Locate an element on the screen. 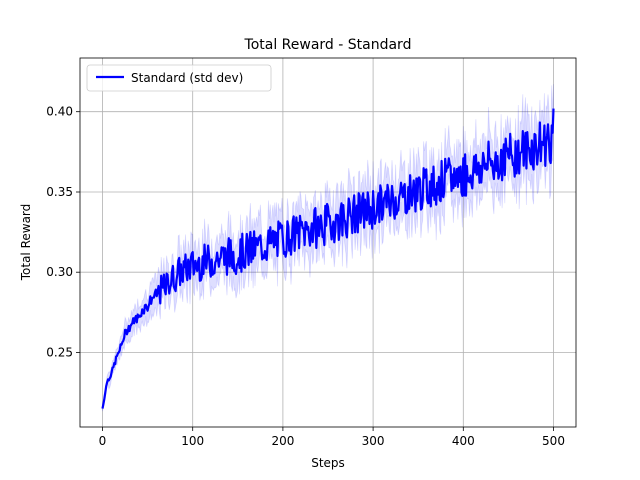 The height and width of the screenshot is (480, 640). legend: Standard (std dev) is located at coordinates (179, 78).